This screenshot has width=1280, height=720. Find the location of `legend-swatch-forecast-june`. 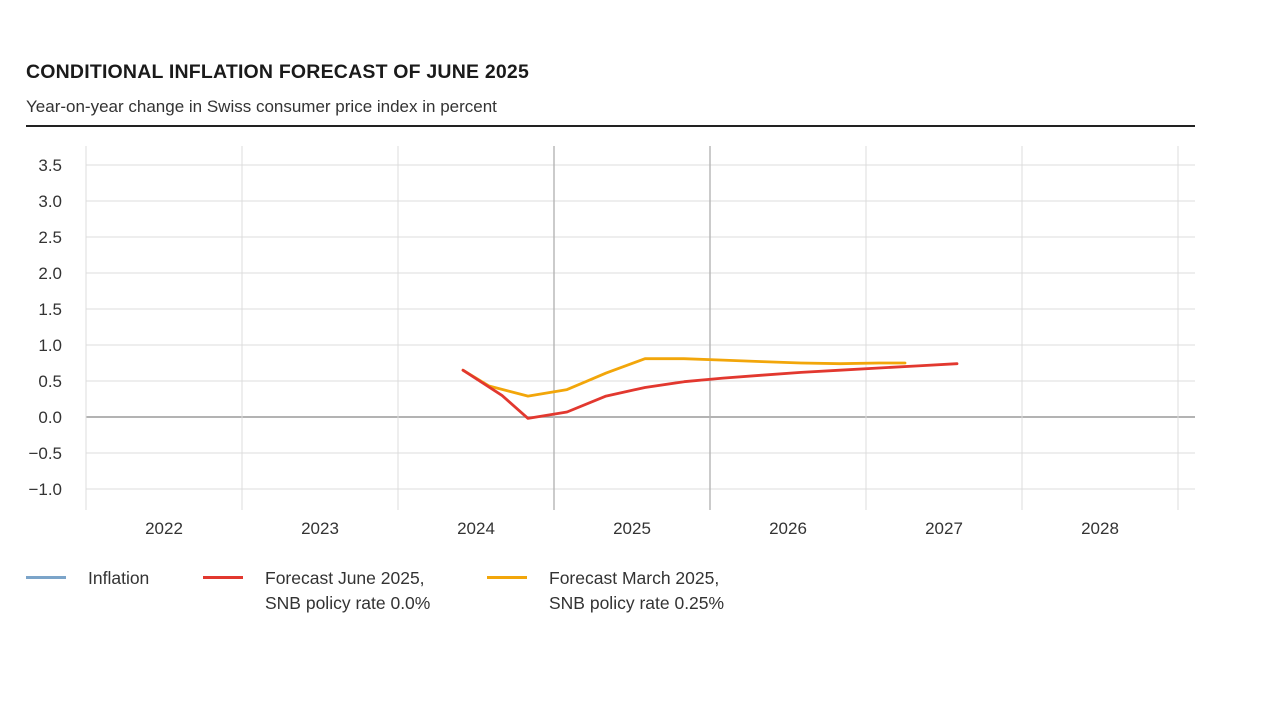

legend-swatch-forecast-june is located at coordinates (223, 577).